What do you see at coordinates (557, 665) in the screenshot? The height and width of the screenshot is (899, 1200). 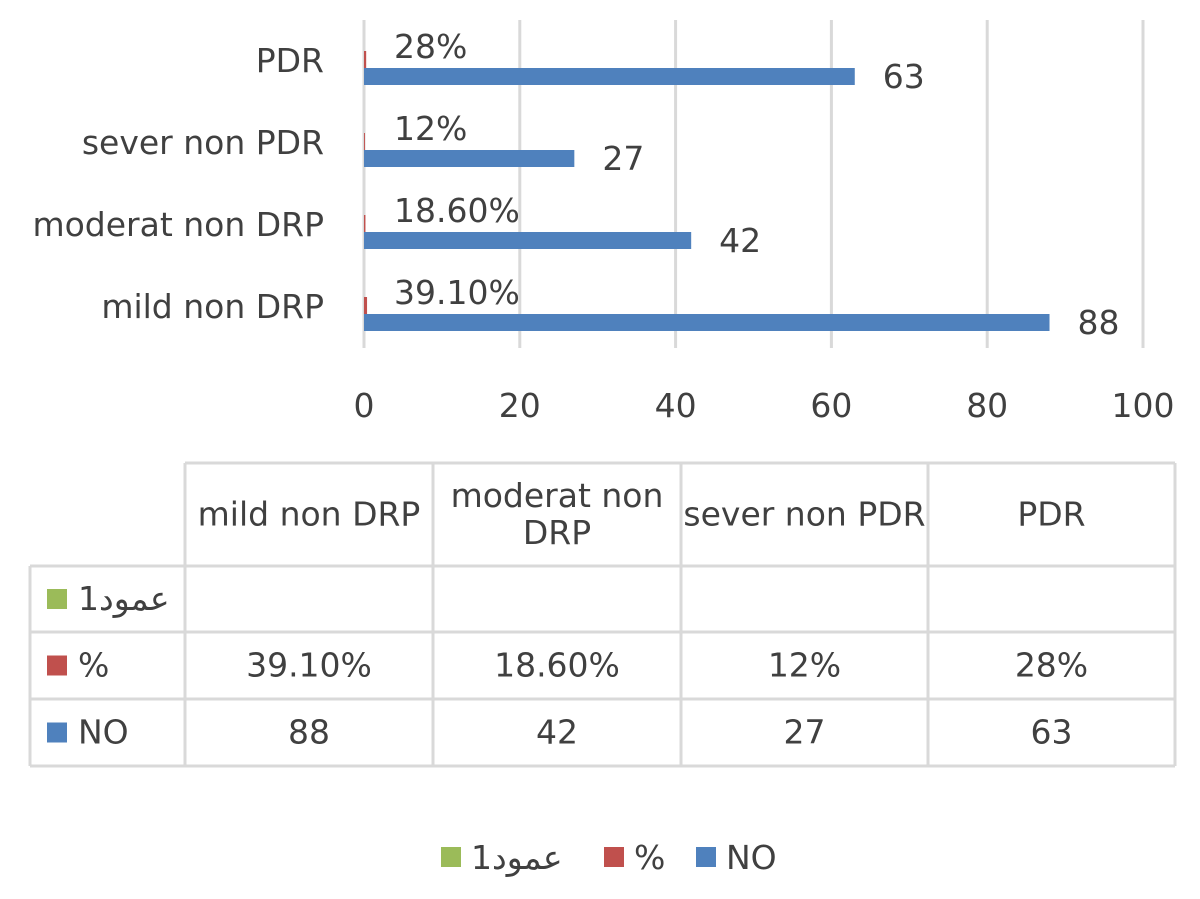 I see `table-cell: 18.60%` at bounding box center [557, 665].